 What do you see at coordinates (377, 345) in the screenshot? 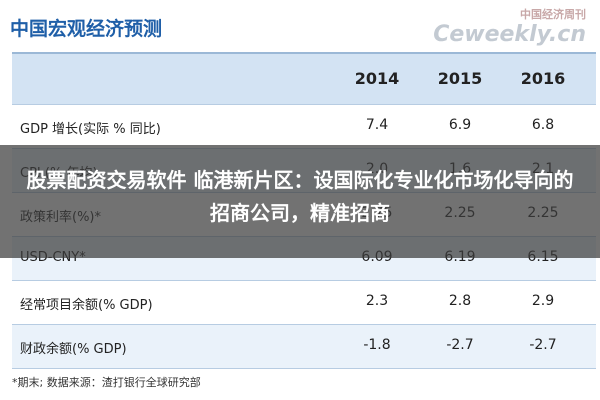
I see `cell: -1.8` at bounding box center [377, 345].